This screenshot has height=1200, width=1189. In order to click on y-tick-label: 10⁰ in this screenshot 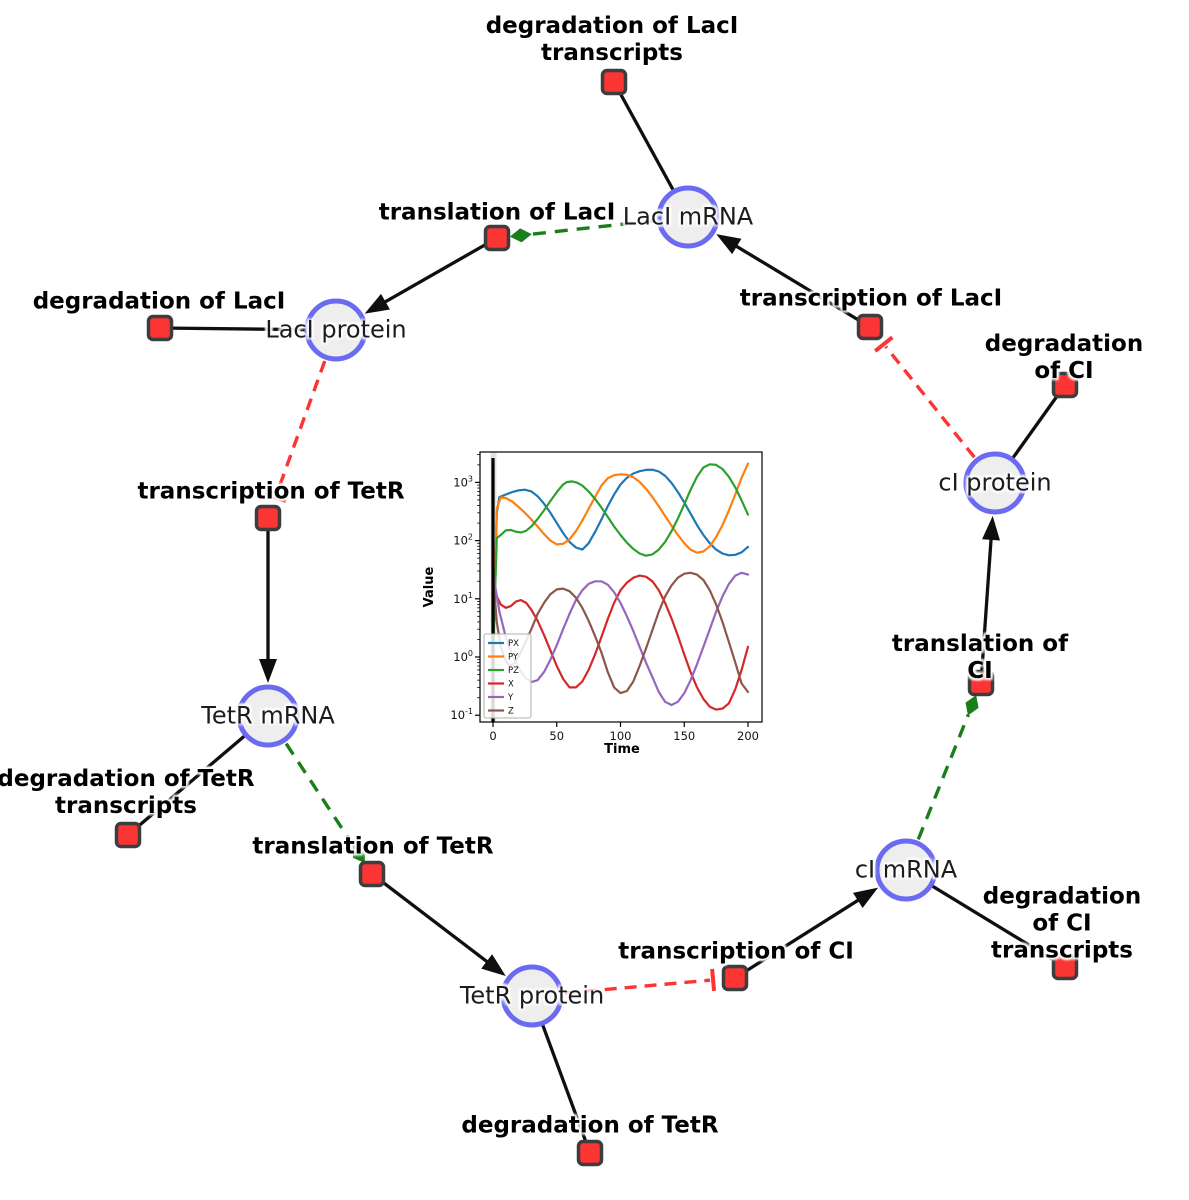, I will do `click(463, 656)`.